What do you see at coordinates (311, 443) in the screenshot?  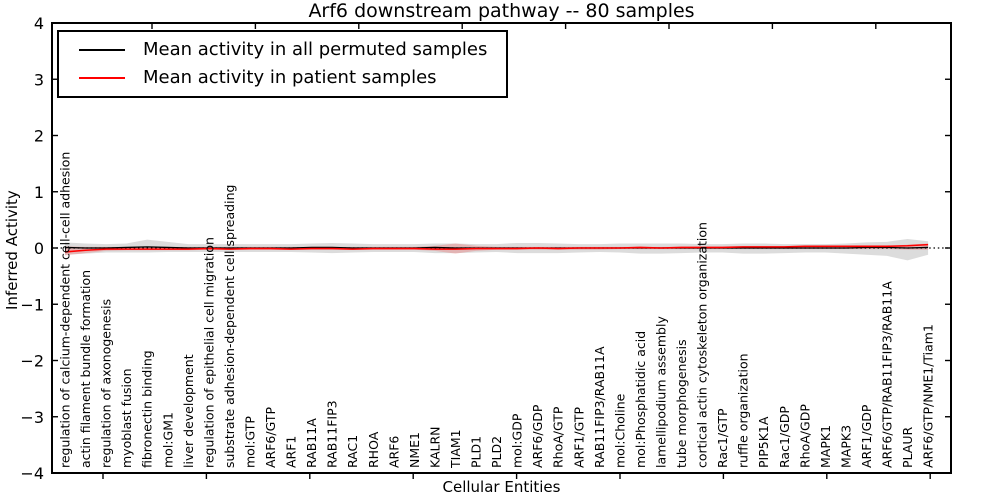 I see `x-tick-label: RAB11A` at bounding box center [311, 443].